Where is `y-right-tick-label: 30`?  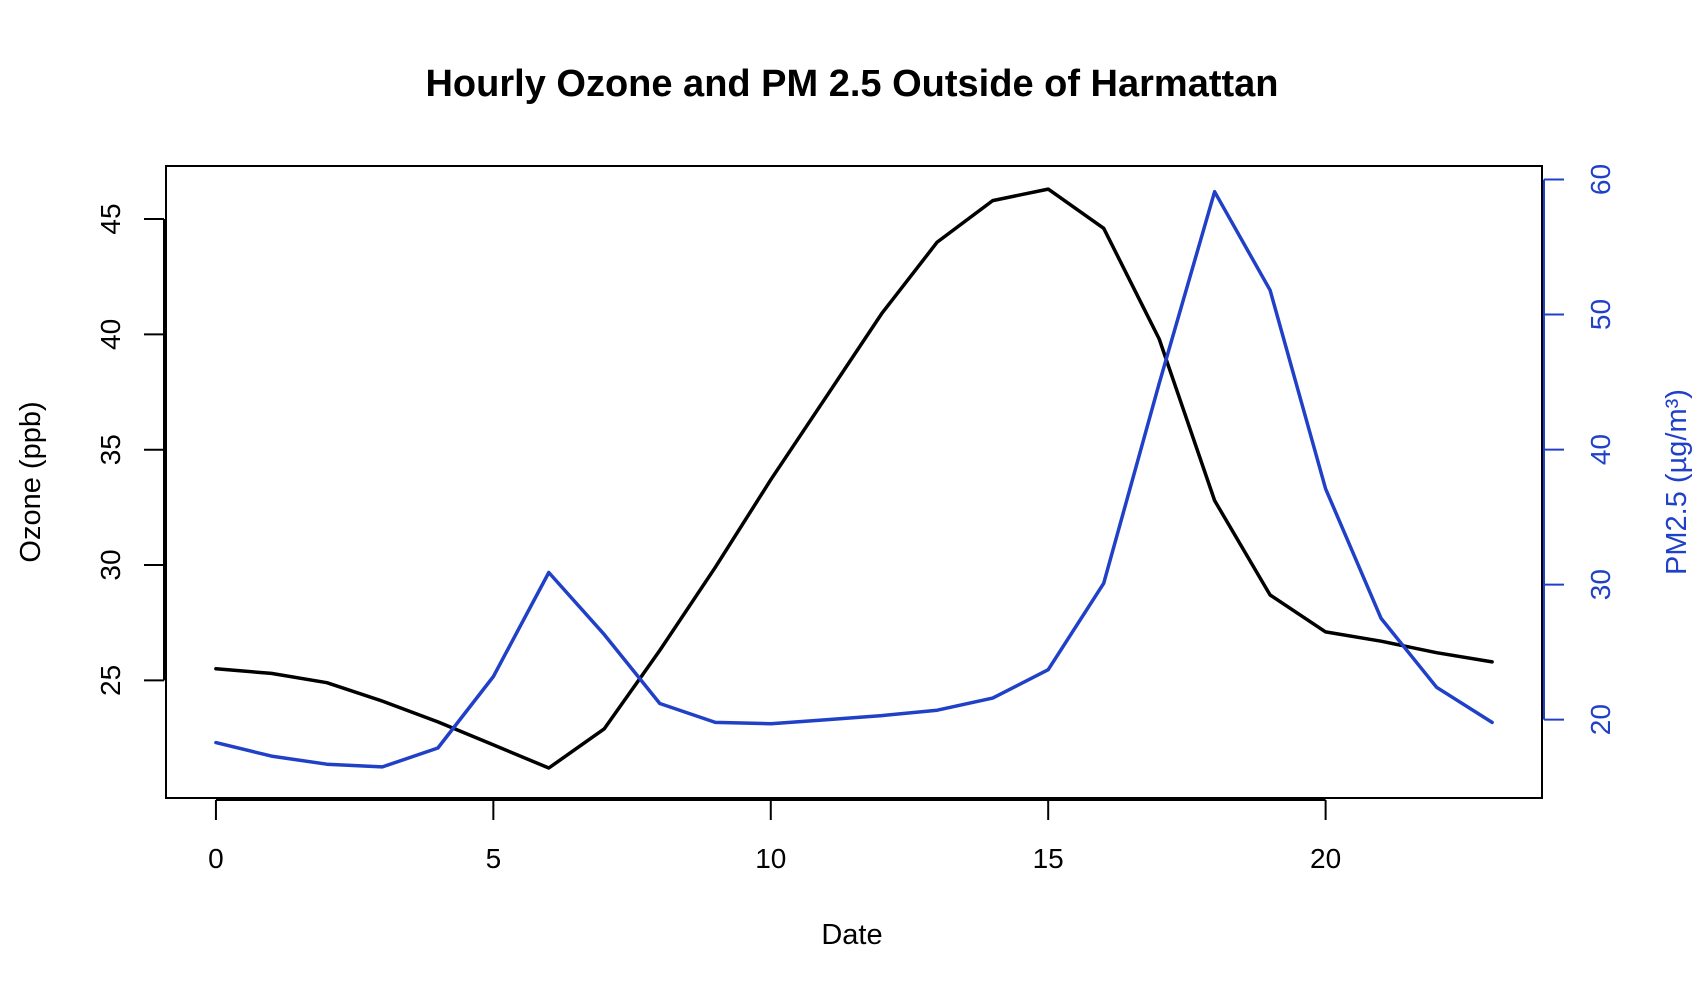
y-right-tick-label: 30 is located at coordinates (1600, 584).